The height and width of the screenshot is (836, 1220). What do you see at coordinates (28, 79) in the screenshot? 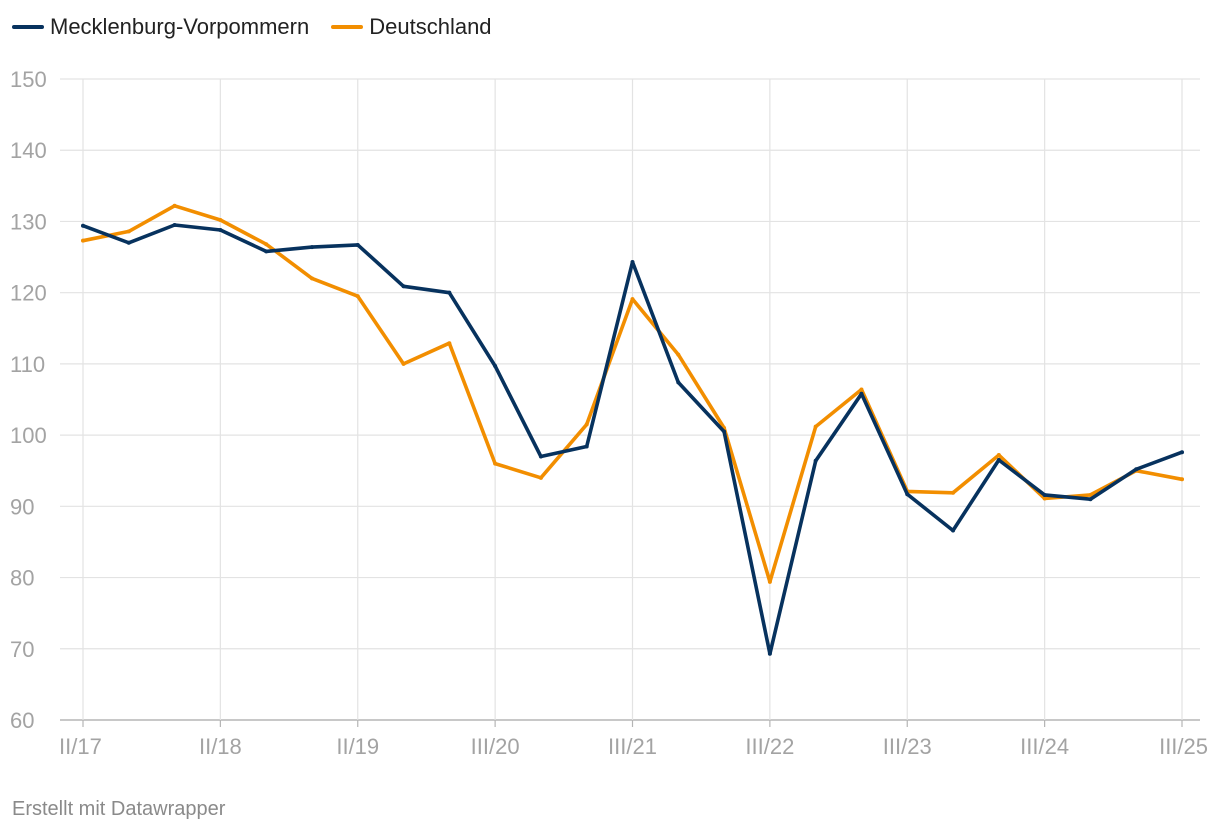
I see `y-tick-label-150: 150` at bounding box center [28, 79].